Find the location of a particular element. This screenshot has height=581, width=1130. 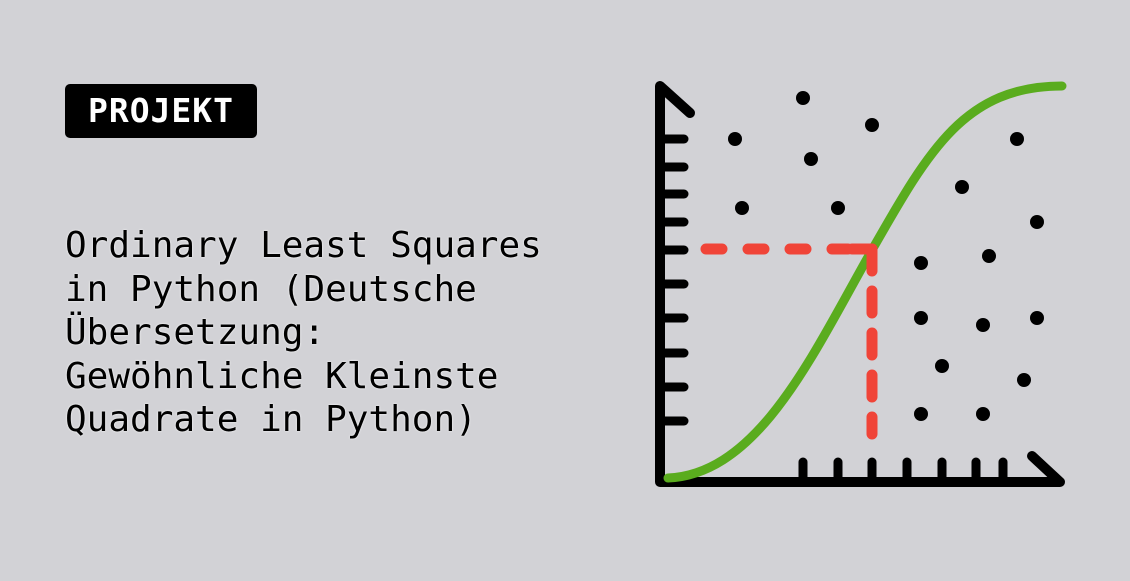

x-ticks is located at coordinates (903, 471).